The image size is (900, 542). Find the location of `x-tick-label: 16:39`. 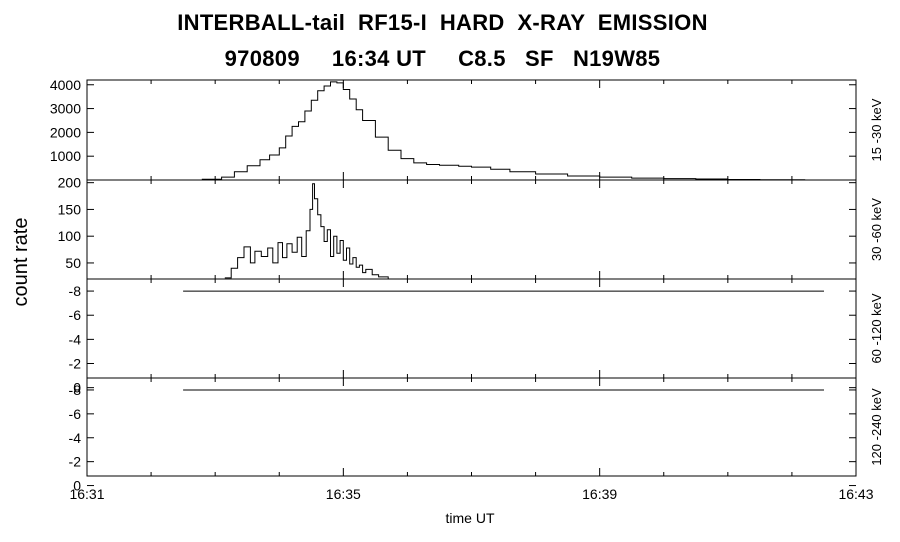

x-tick-label: 16:39 is located at coordinates (599, 494).